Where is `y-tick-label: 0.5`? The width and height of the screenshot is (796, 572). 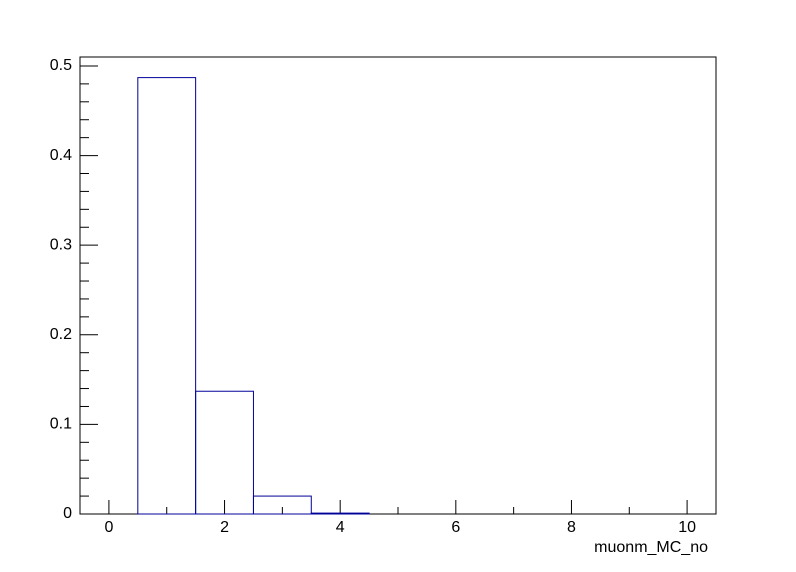
y-tick-label: 0.5 is located at coordinates (61, 65).